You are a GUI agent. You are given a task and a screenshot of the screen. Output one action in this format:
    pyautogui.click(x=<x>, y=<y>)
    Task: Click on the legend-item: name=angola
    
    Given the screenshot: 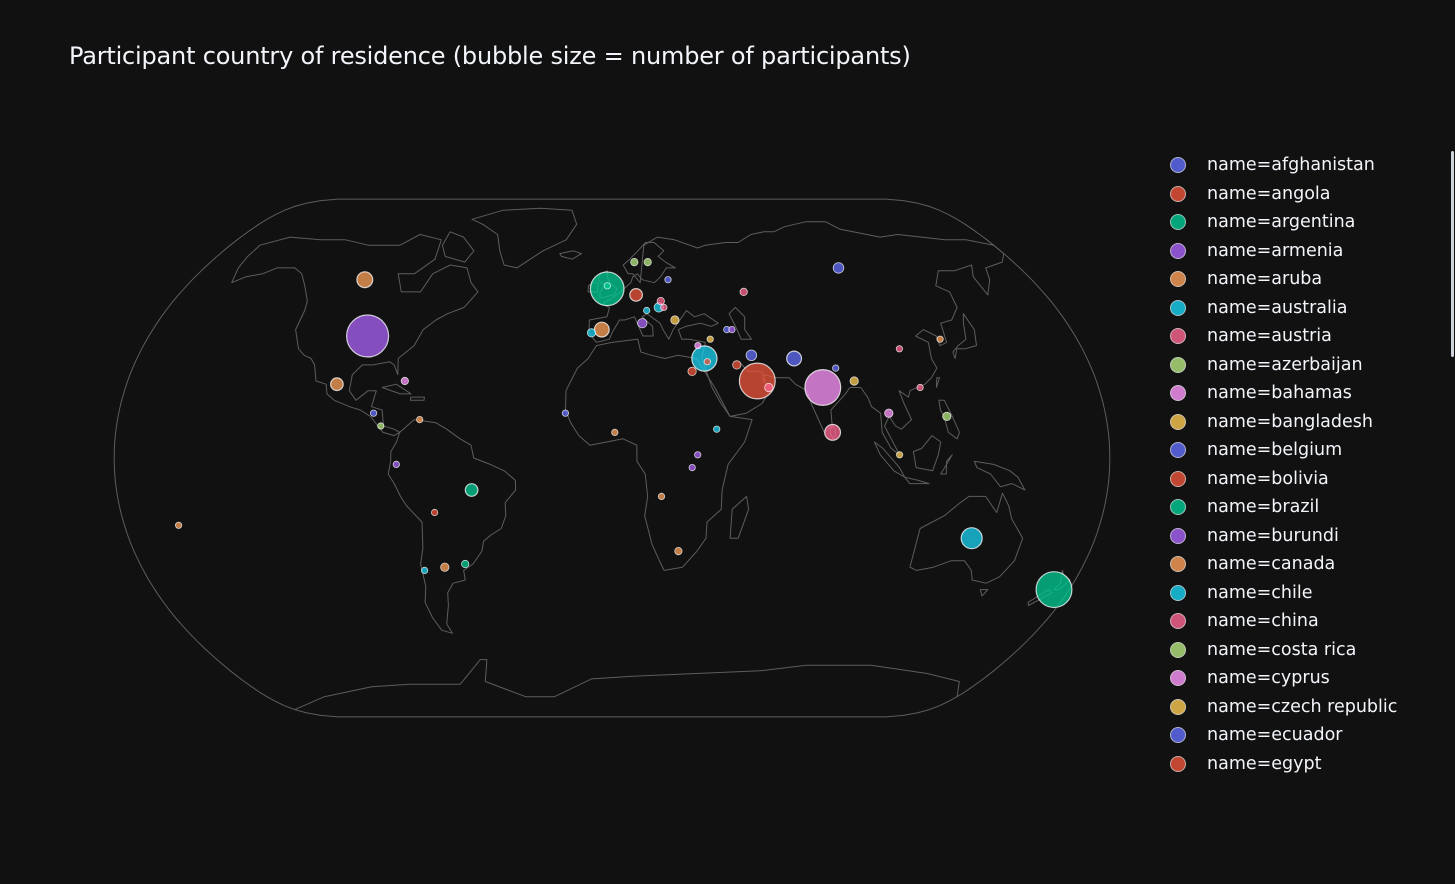 What is the action you would take?
    pyautogui.click(x=1306, y=194)
    